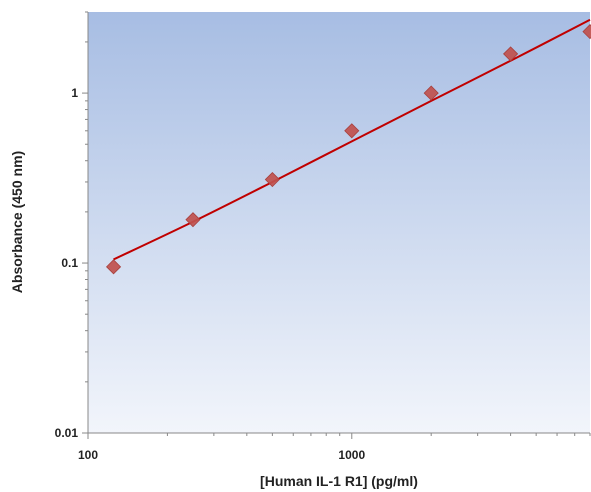 The image size is (591, 492). Describe the element at coordinates (334, 447) in the screenshot. I see `x-axis-ticks: 100 1000` at that location.